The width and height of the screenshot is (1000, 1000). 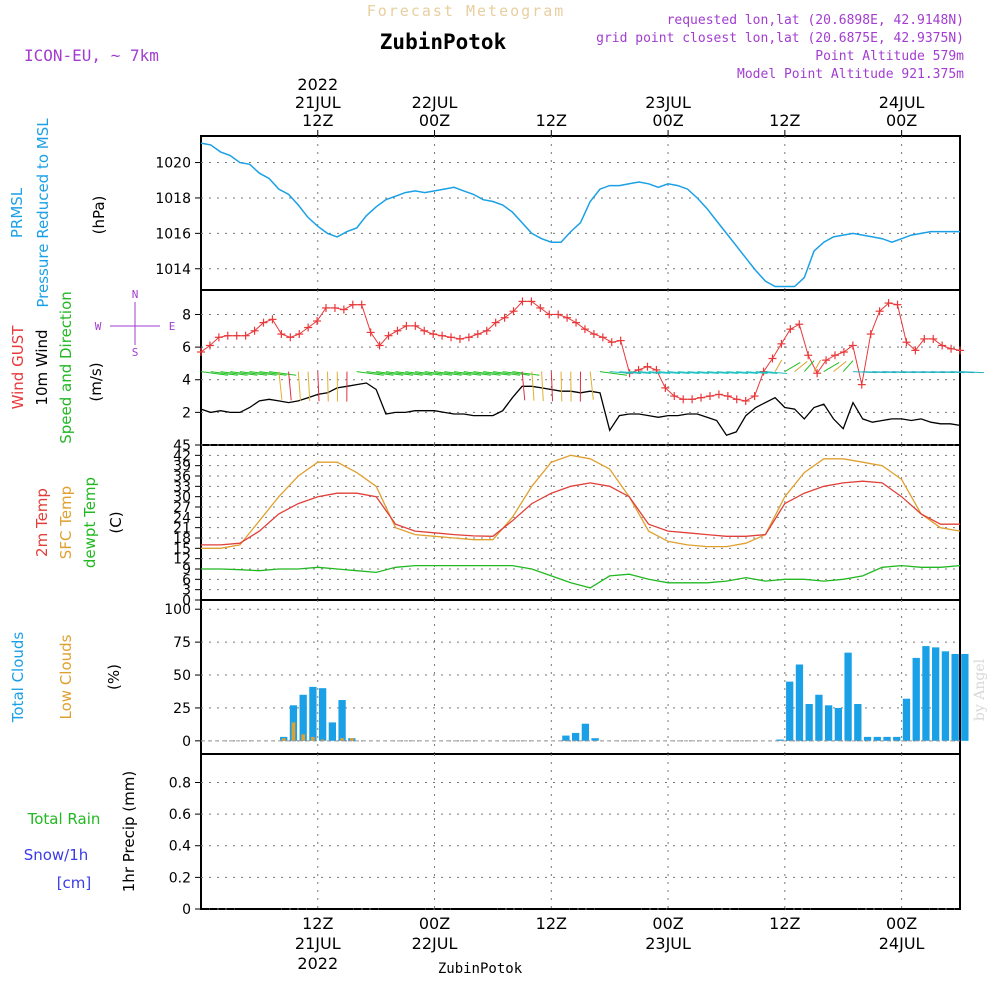 I want to click on ytick-label: 4, so click(x=186, y=381).